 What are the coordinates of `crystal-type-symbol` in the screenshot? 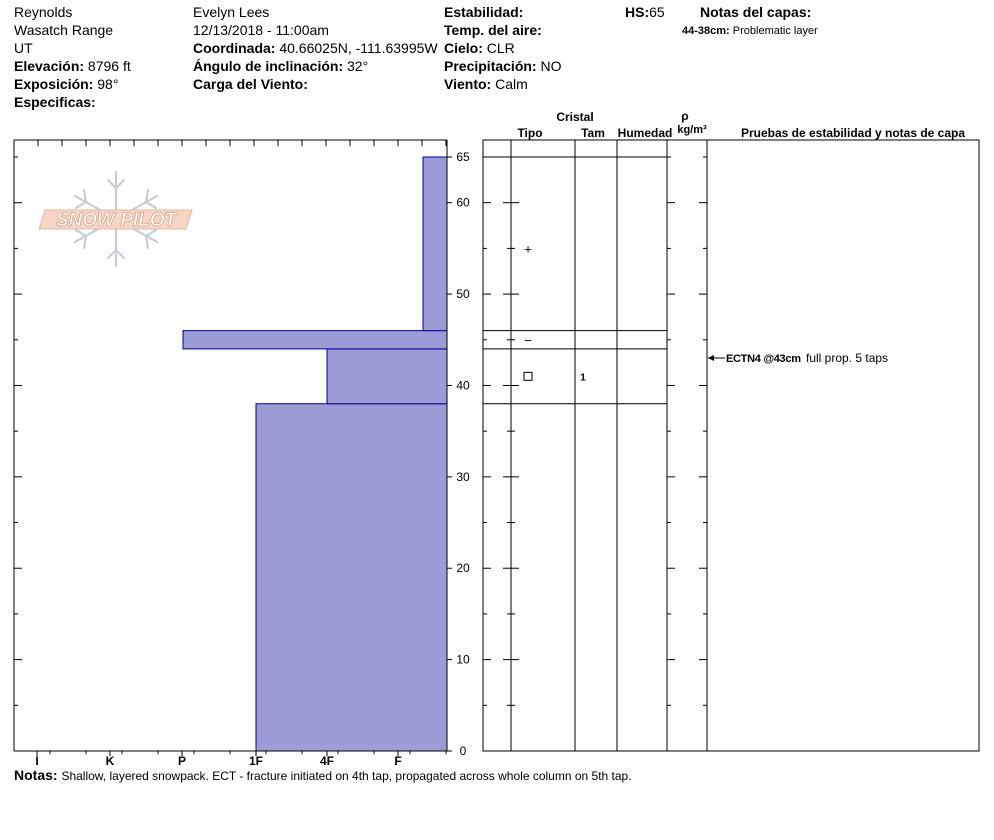 It's located at (528, 376).